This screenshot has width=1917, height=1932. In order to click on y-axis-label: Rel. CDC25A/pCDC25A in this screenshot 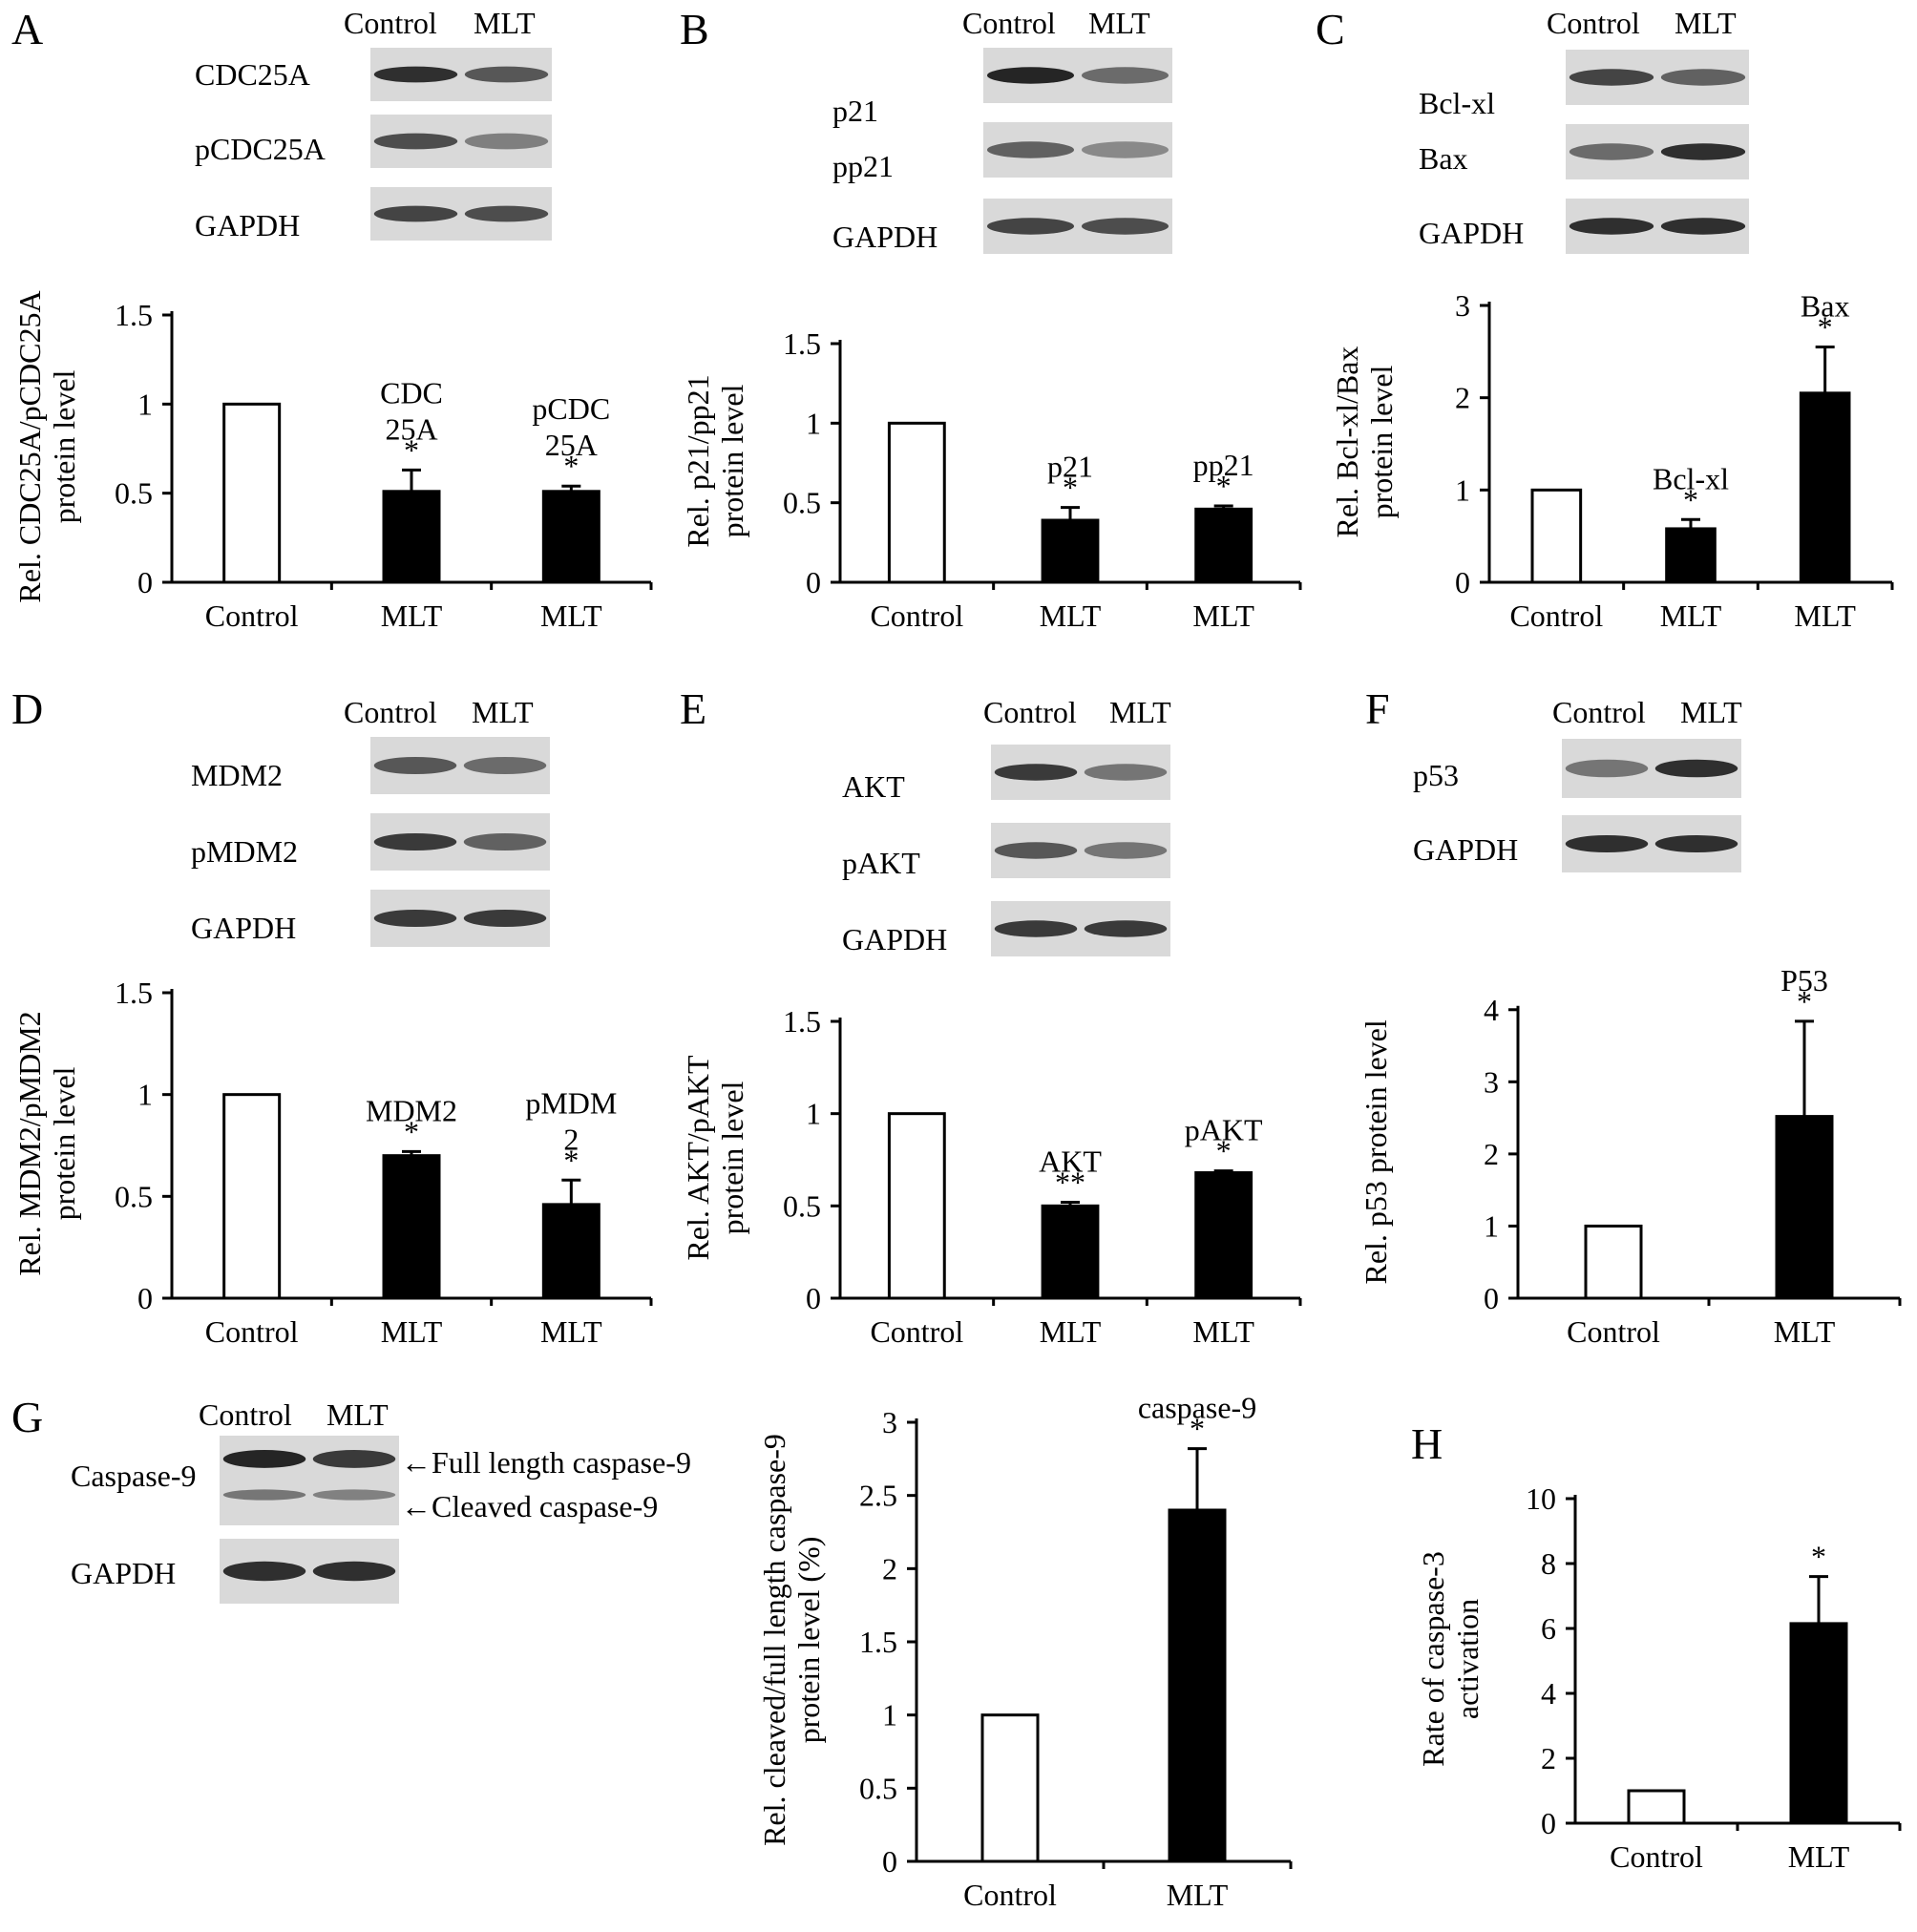, I will do `click(29, 446)`.